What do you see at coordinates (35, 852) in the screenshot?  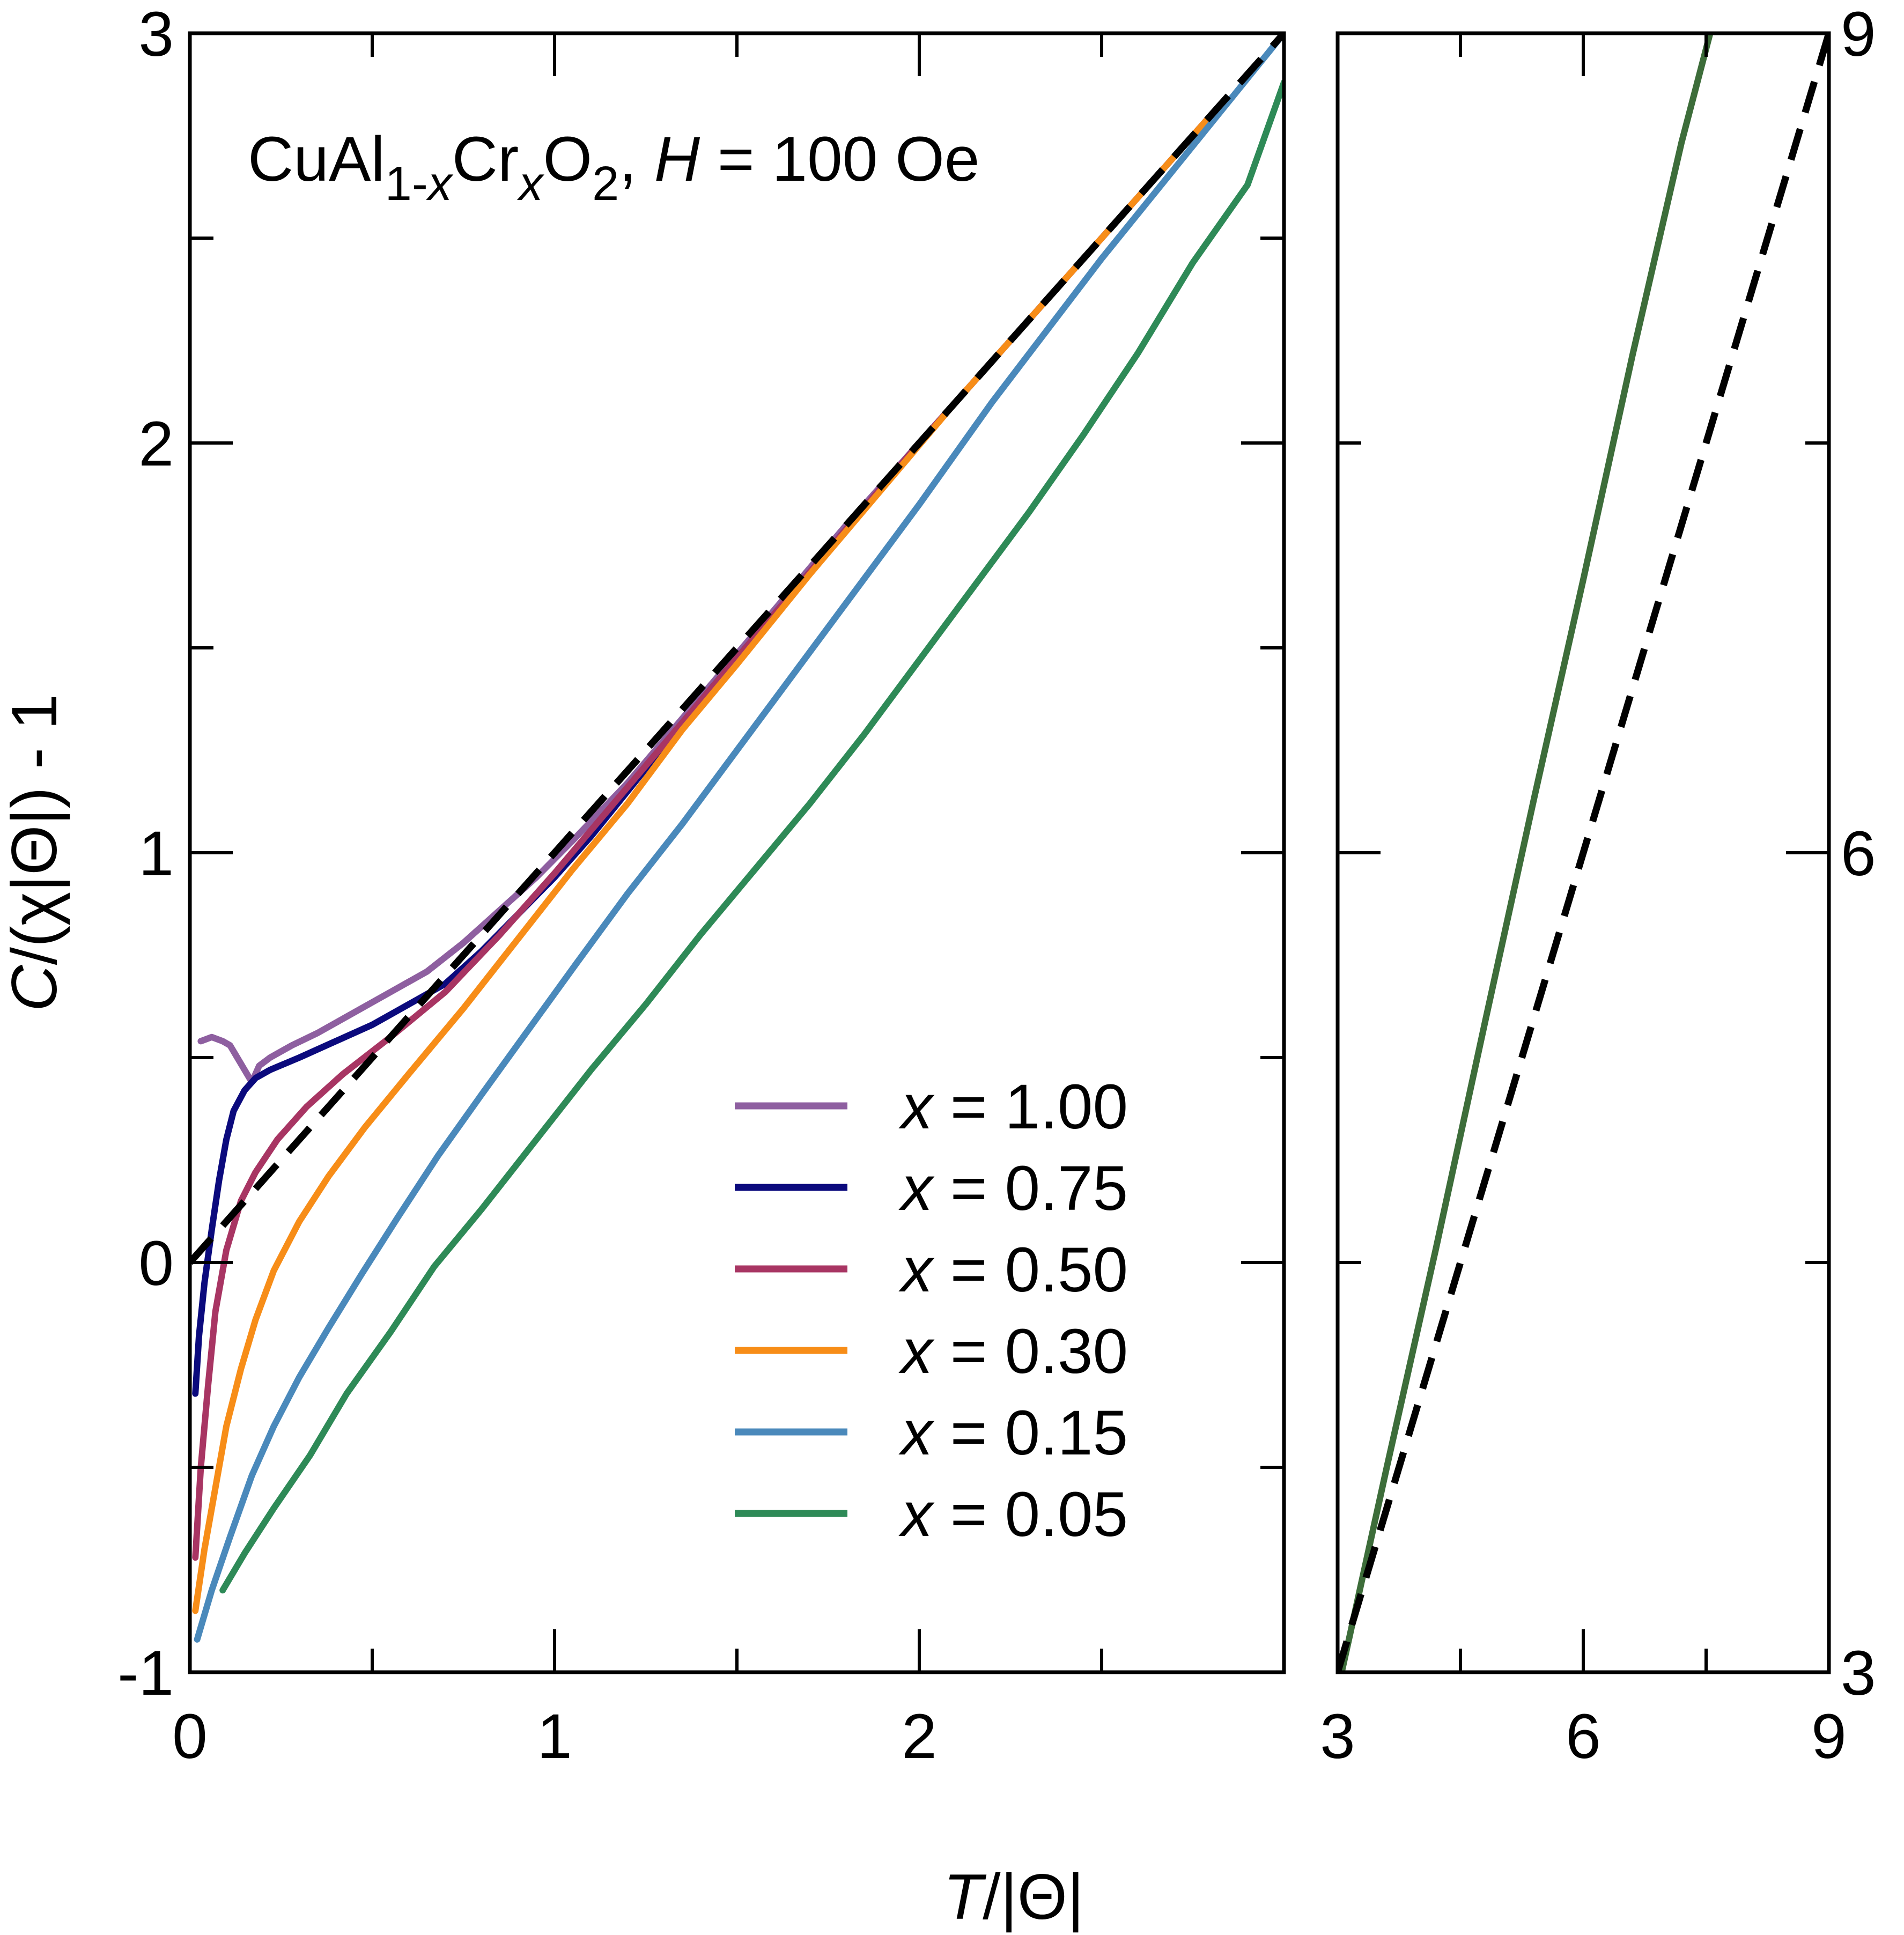 I see `y-axis-title: C/(χ|Θ|) - 1` at bounding box center [35, 852].